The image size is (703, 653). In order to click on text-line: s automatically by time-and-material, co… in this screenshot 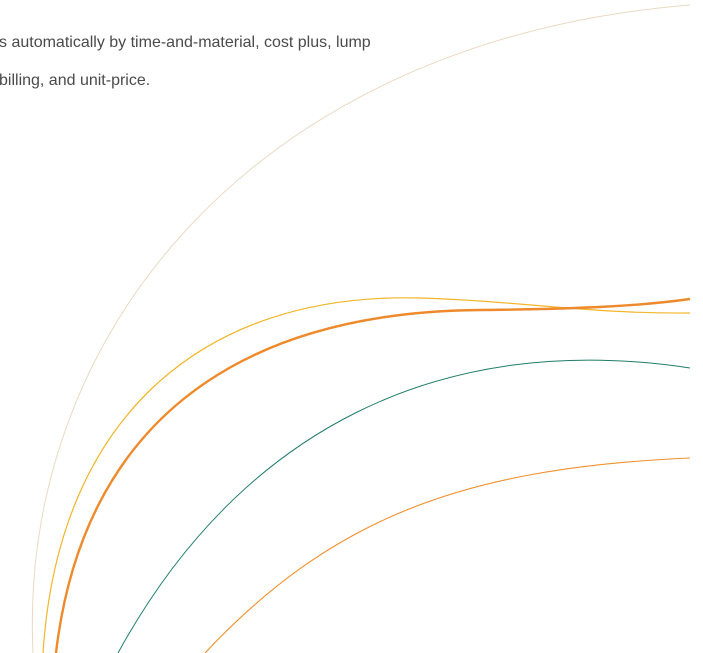, I will do `click(185, 42)`.